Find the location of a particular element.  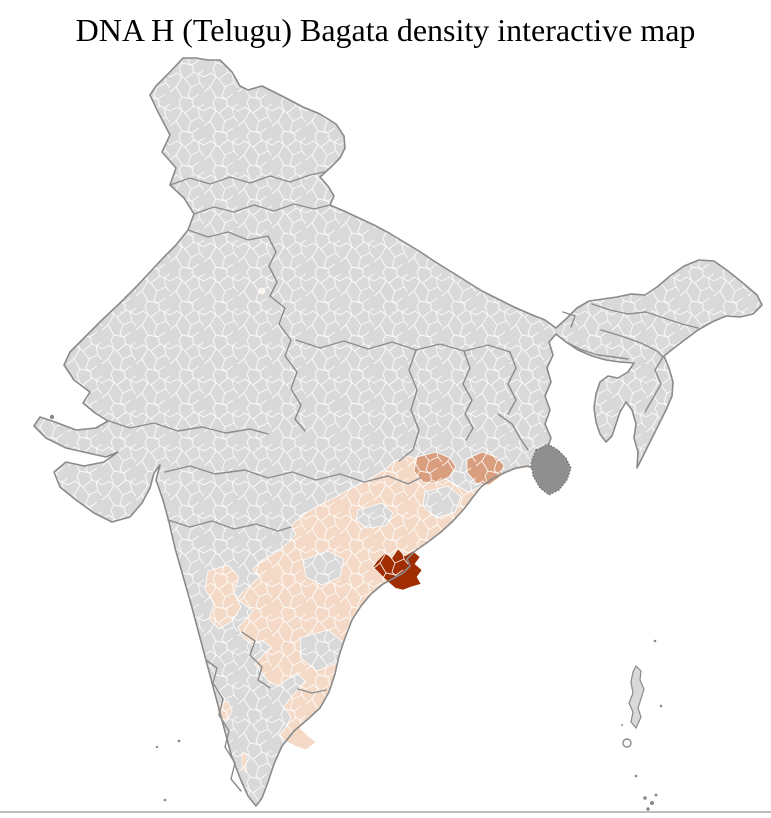

sundarbans-delta is located at coordinates (551, 469).